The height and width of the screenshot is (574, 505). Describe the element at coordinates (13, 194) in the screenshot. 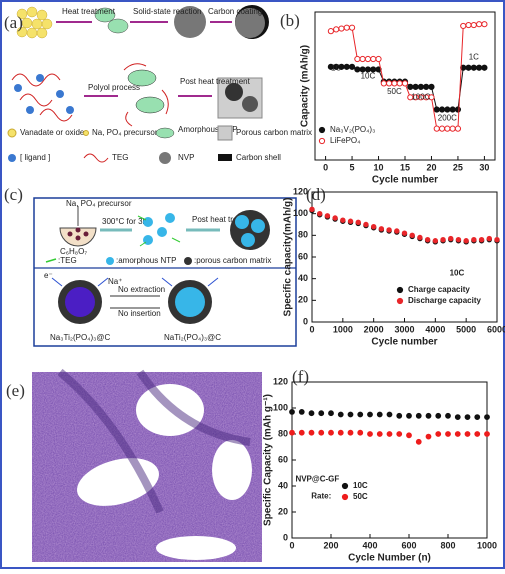

I see `panel-label: (c)` at that location.